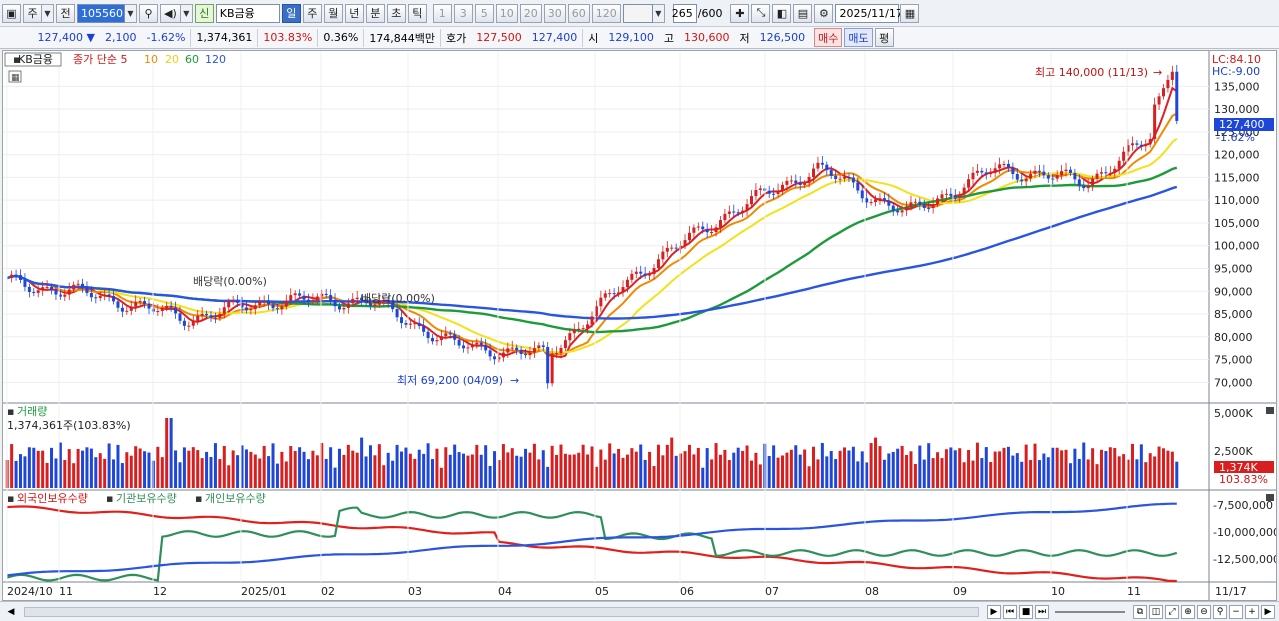  Describe the element at coordinates (606, 13) in the screenshot. I see `minute-120: 120` at that location.